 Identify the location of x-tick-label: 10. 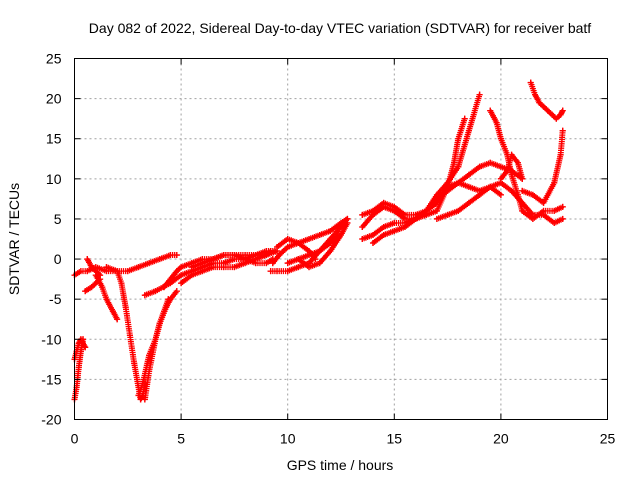
(288, 439).